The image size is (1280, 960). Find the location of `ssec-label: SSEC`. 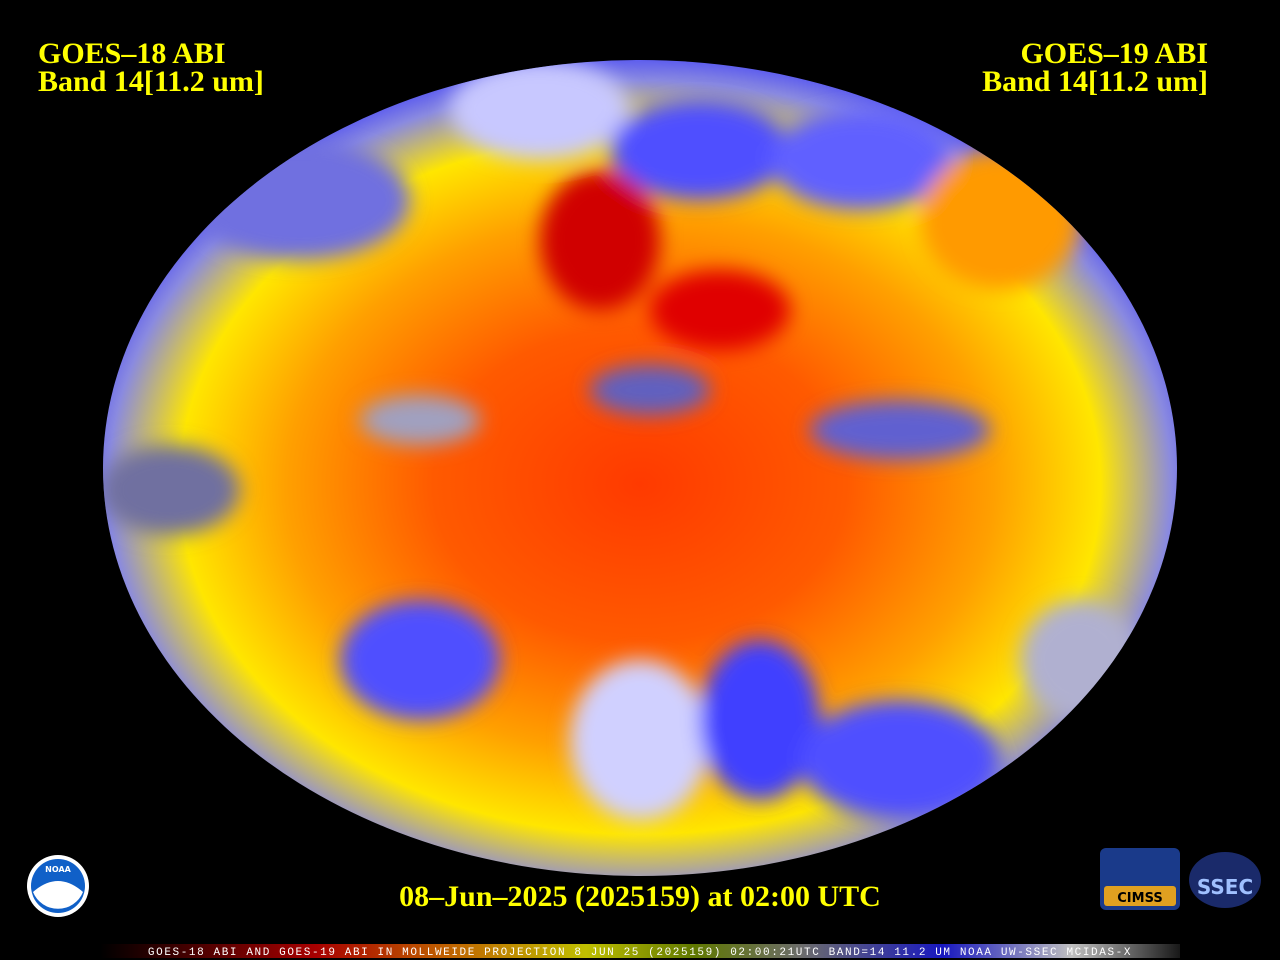

ssec-label: SSEC is located at coordinates (1225, 887).